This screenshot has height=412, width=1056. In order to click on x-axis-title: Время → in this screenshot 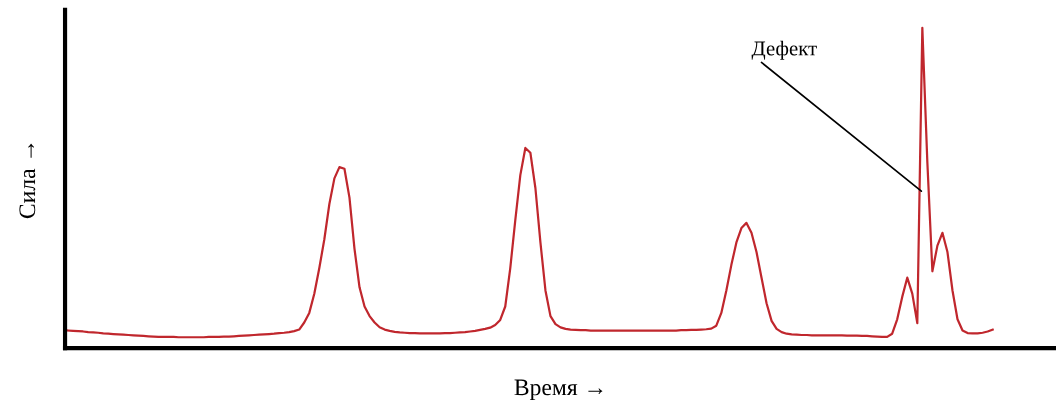, I will do `click(558, 390)`.